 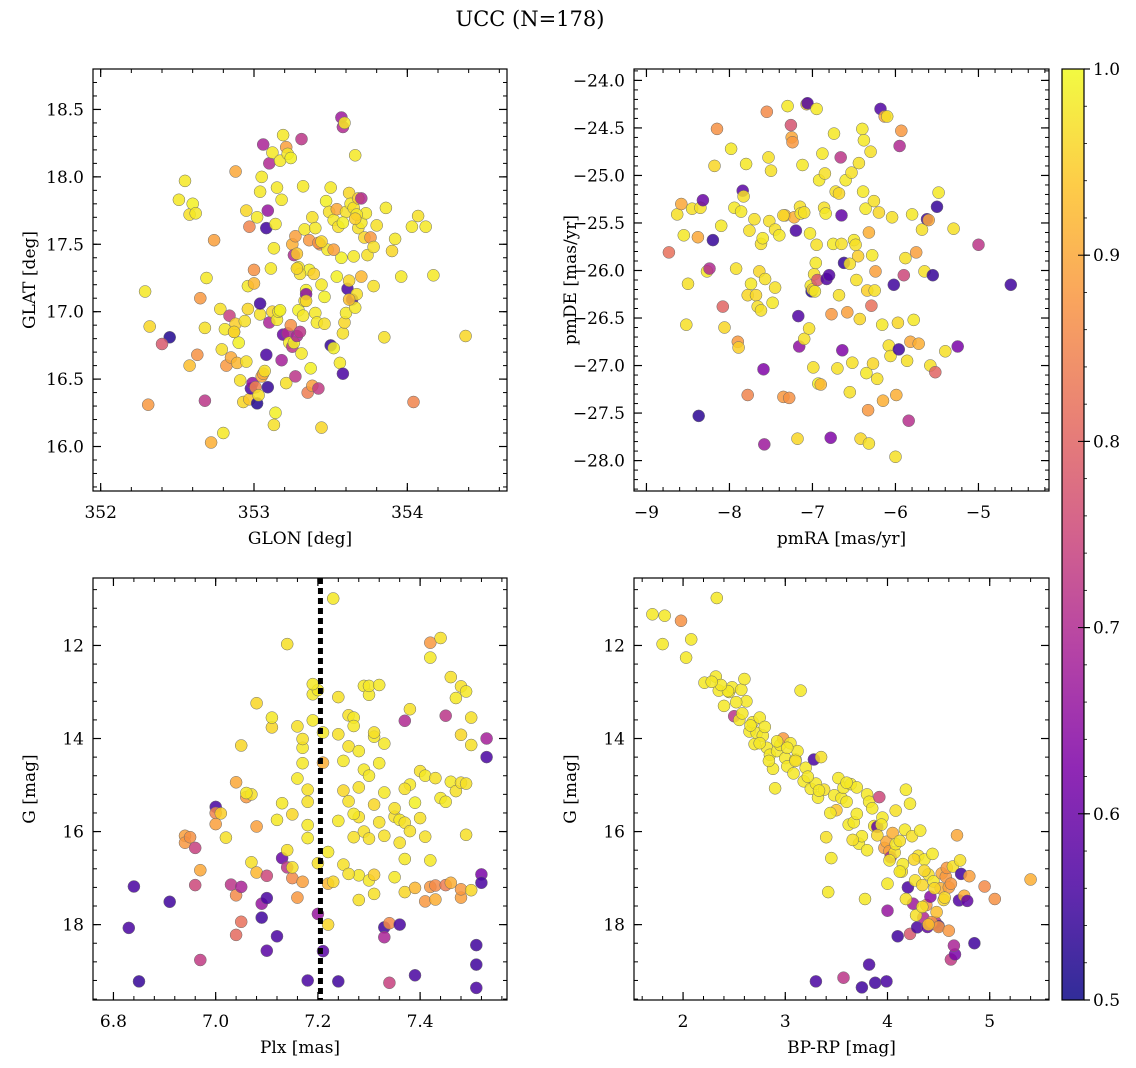 I want to click on x-tick-label: 3, so click(x=785, y=1022).